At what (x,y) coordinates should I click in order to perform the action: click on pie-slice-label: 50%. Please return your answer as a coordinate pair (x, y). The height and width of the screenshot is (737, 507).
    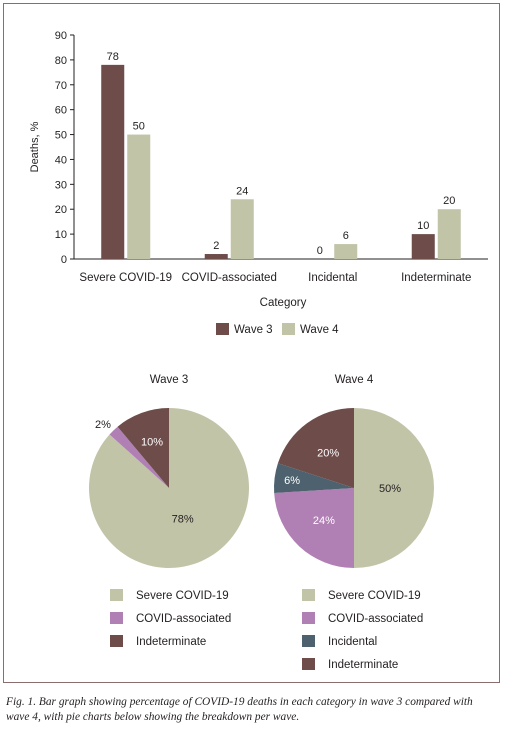
    Looking at the image, I should click on (390, 489).